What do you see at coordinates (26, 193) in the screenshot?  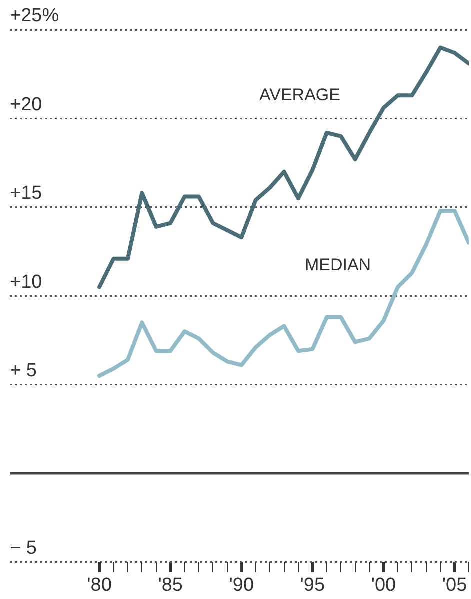 I see `y-tick-label: +15` at bounding box center [26, 193].